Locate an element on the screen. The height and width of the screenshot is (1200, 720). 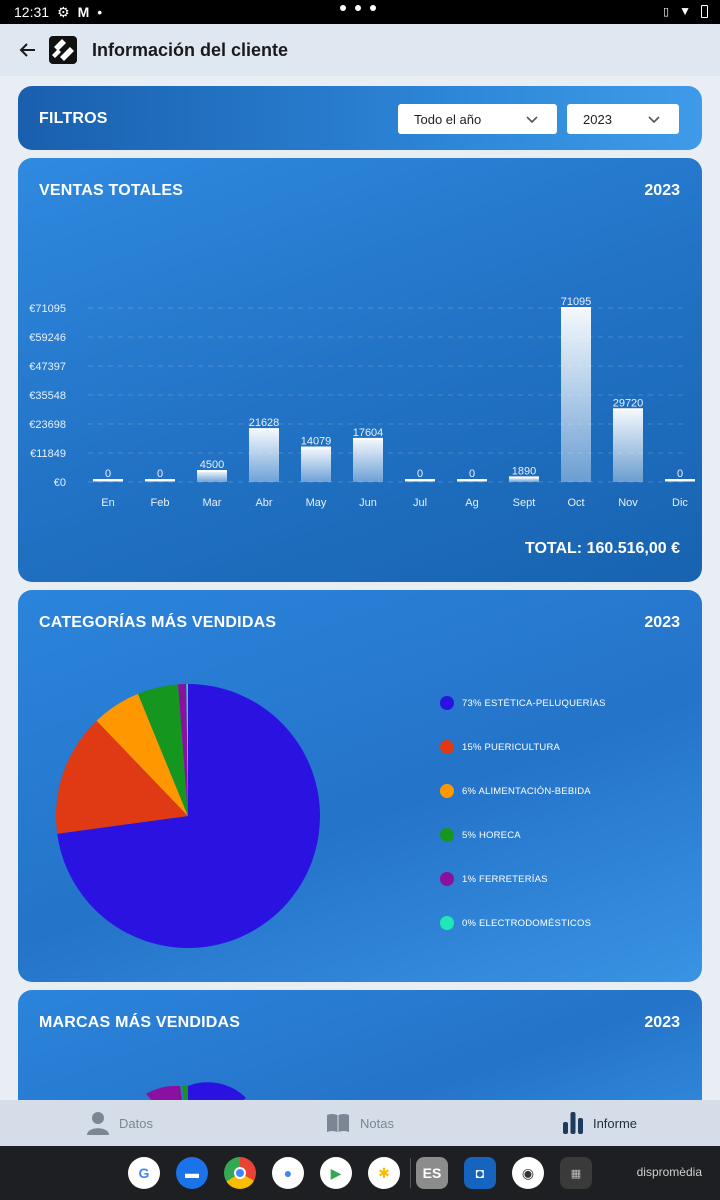
categories-year: 2023 is located at coordinates (662, 622).